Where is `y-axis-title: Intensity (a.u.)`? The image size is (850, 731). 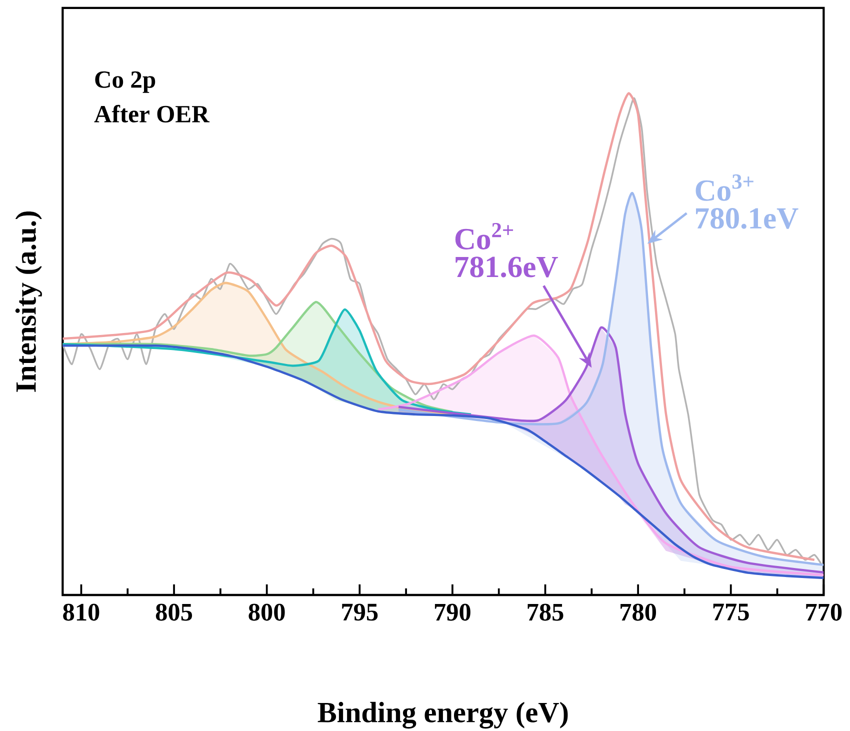
y-axis-title: Intensity (a.u.) is located at coordinates (28, 301).